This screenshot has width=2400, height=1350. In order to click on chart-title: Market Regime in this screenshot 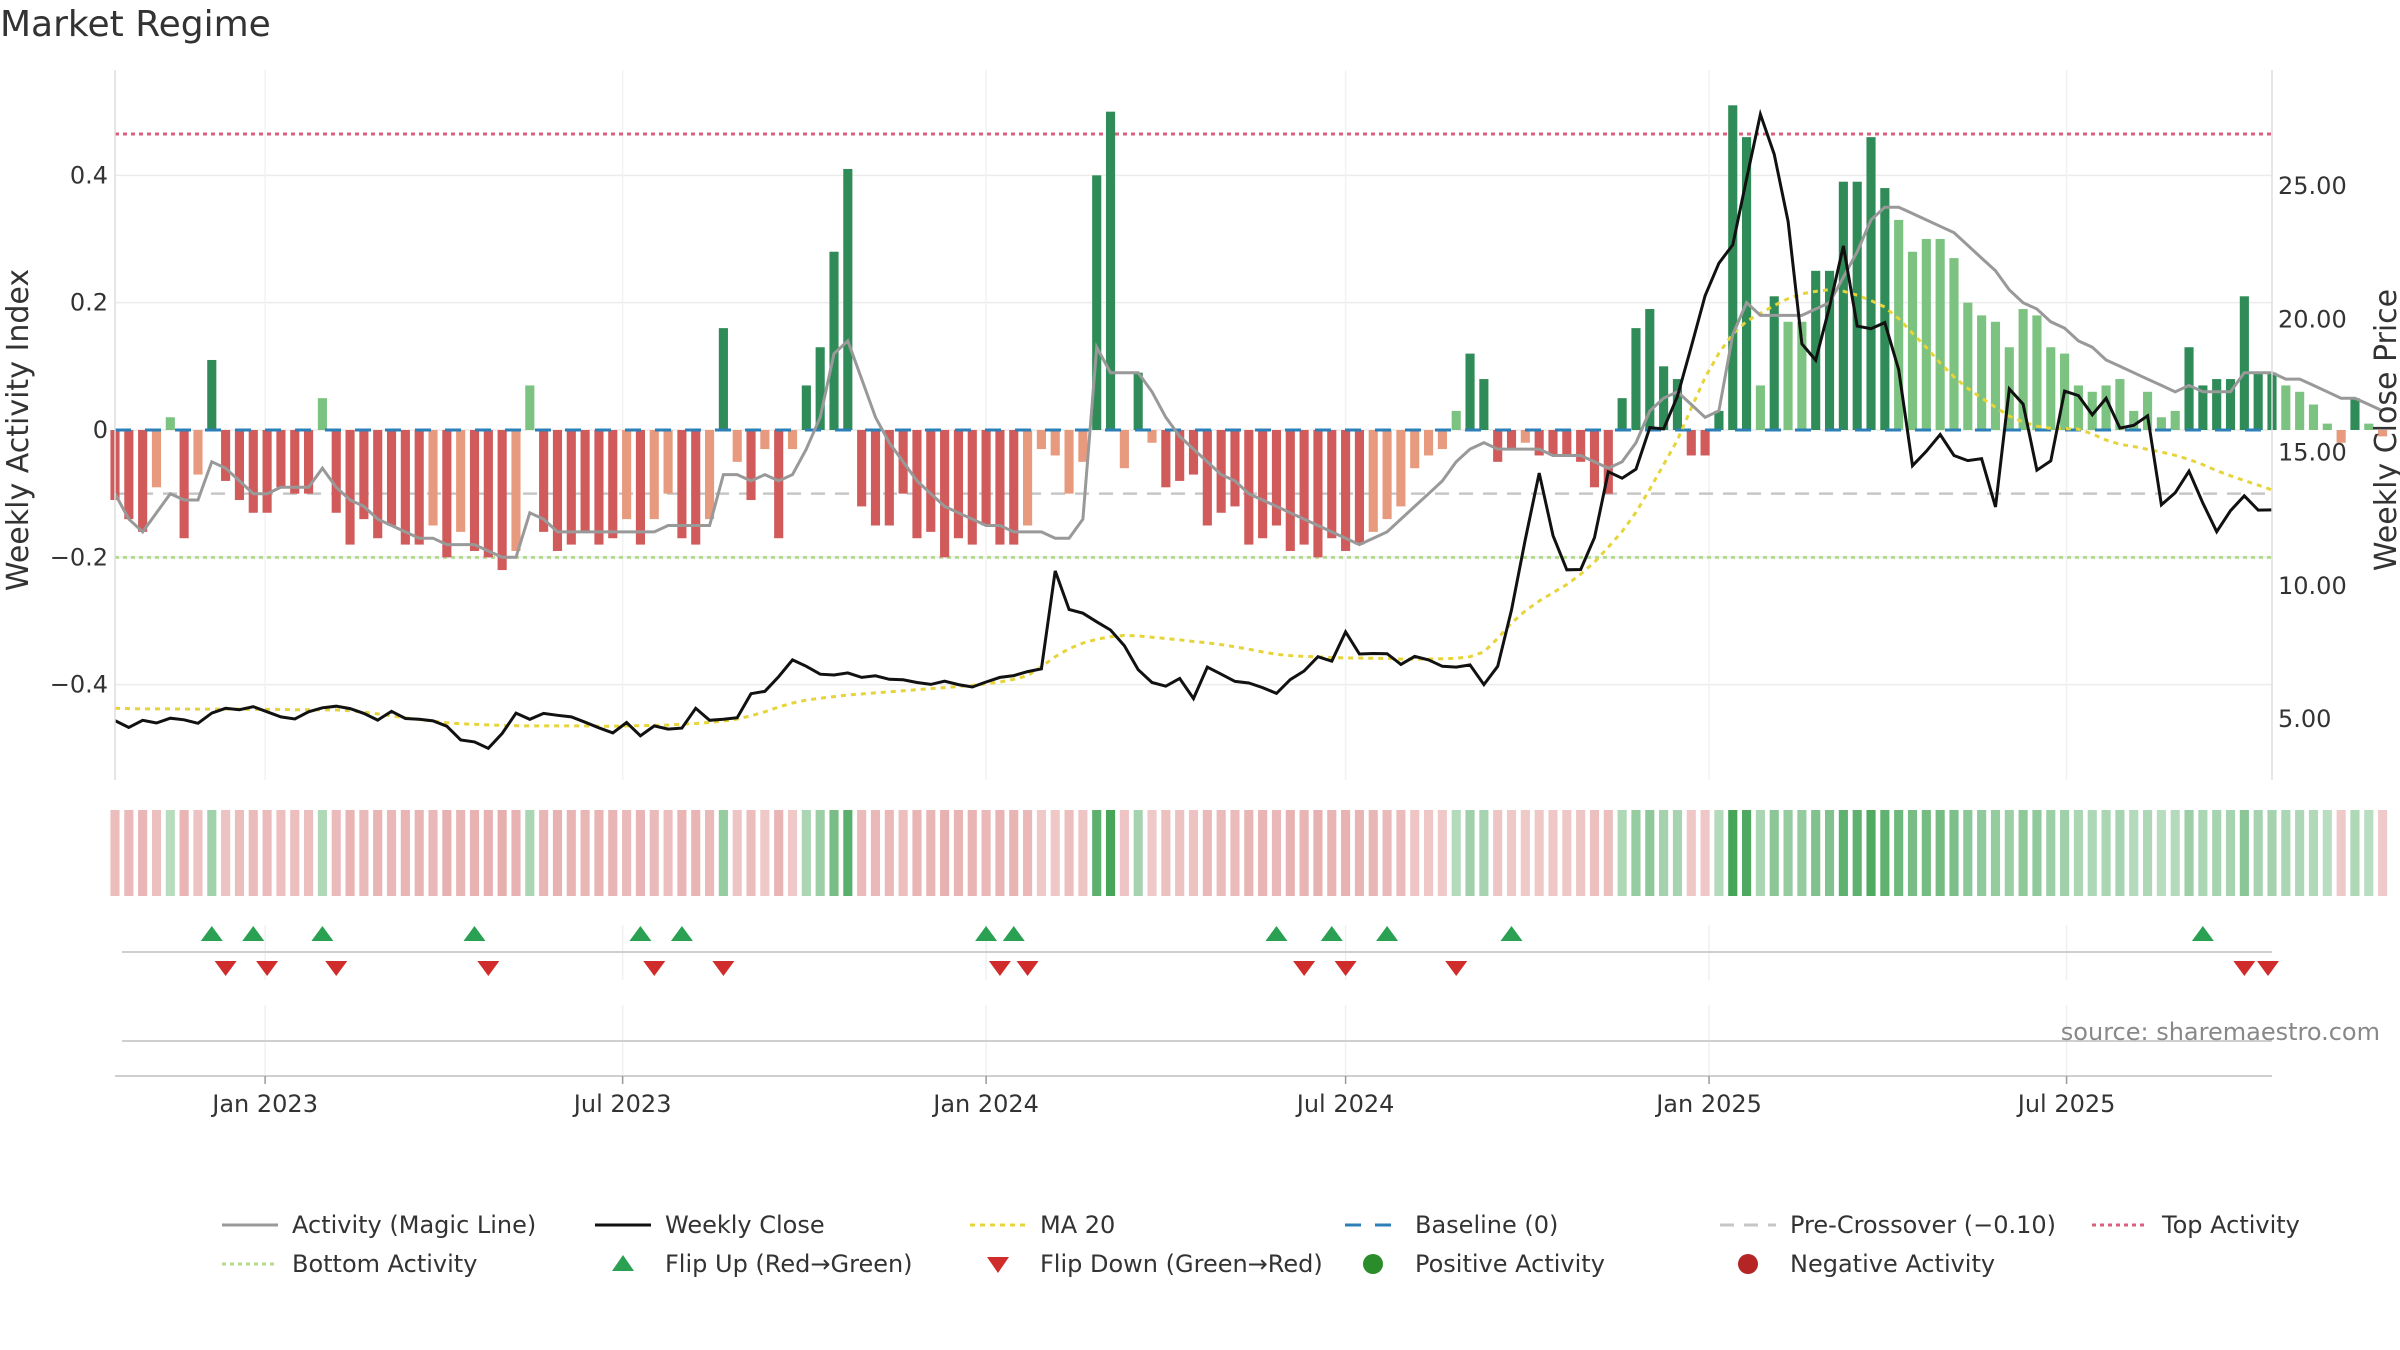, I will do `click(135, 24)`.